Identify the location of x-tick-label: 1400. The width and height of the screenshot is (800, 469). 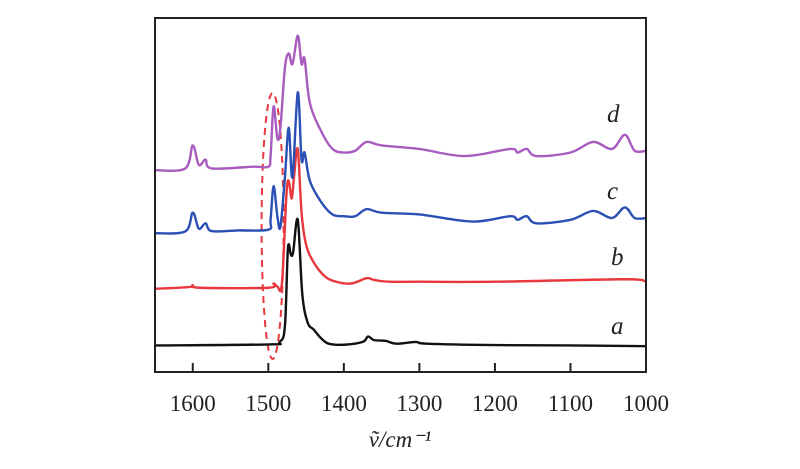
(344, 403).